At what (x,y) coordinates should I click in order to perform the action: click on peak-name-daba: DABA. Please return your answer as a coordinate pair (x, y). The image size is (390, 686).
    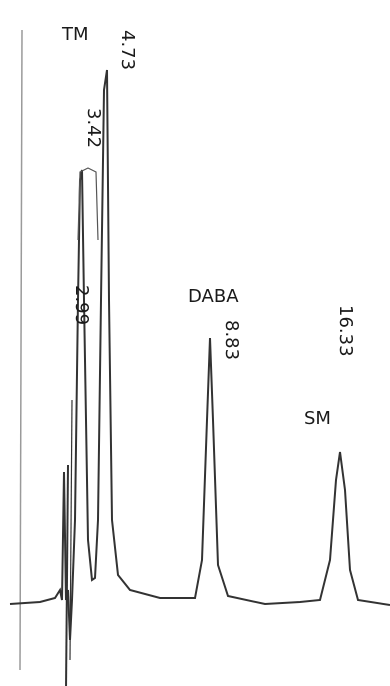
    Looking at the image, I should click on (213, 296).